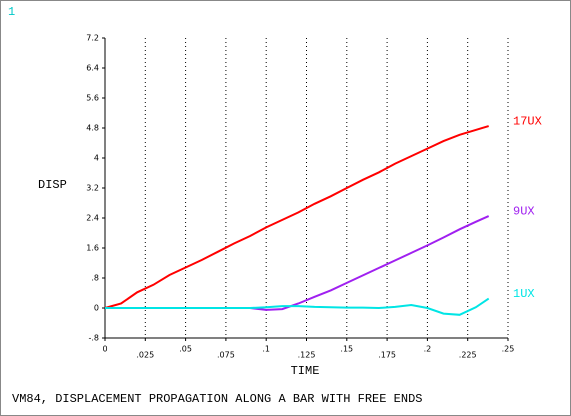  What do you see at coordinates (92, 68) in the screenshot?
I see `y-tick-label: 6.4` at bounding box center [92, 68].